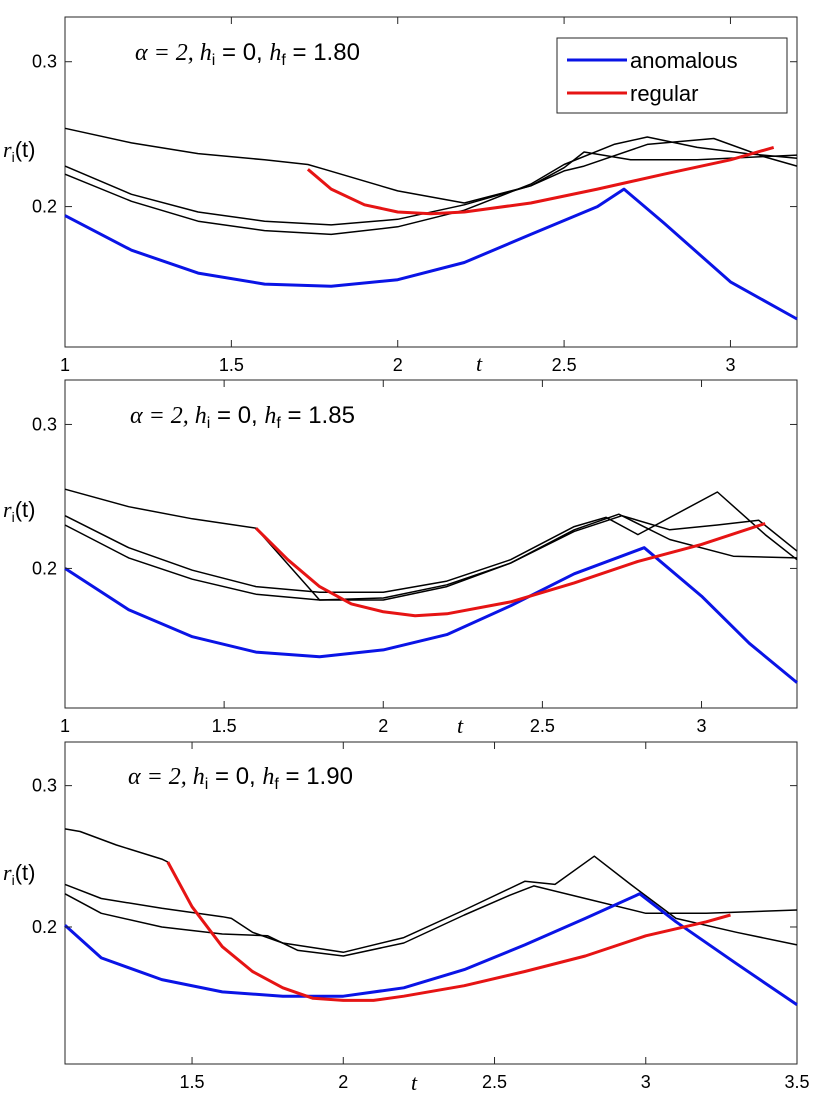 The width and height of the screenshot is (830, 1107). Describe the element at coordinates (414, 1082) in the screenshot. I see `panel-3-xlabel: t` at that location.